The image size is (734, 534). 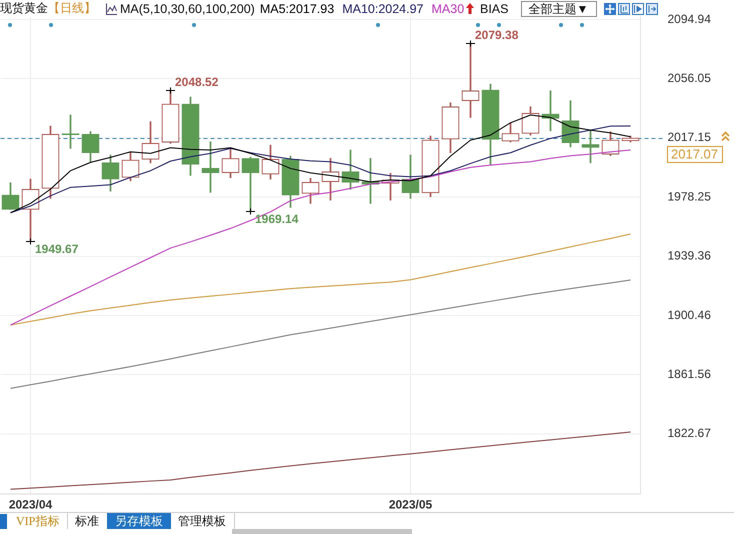 I want to click on chart-title: 现货黄金, so click(x=24, y=8).